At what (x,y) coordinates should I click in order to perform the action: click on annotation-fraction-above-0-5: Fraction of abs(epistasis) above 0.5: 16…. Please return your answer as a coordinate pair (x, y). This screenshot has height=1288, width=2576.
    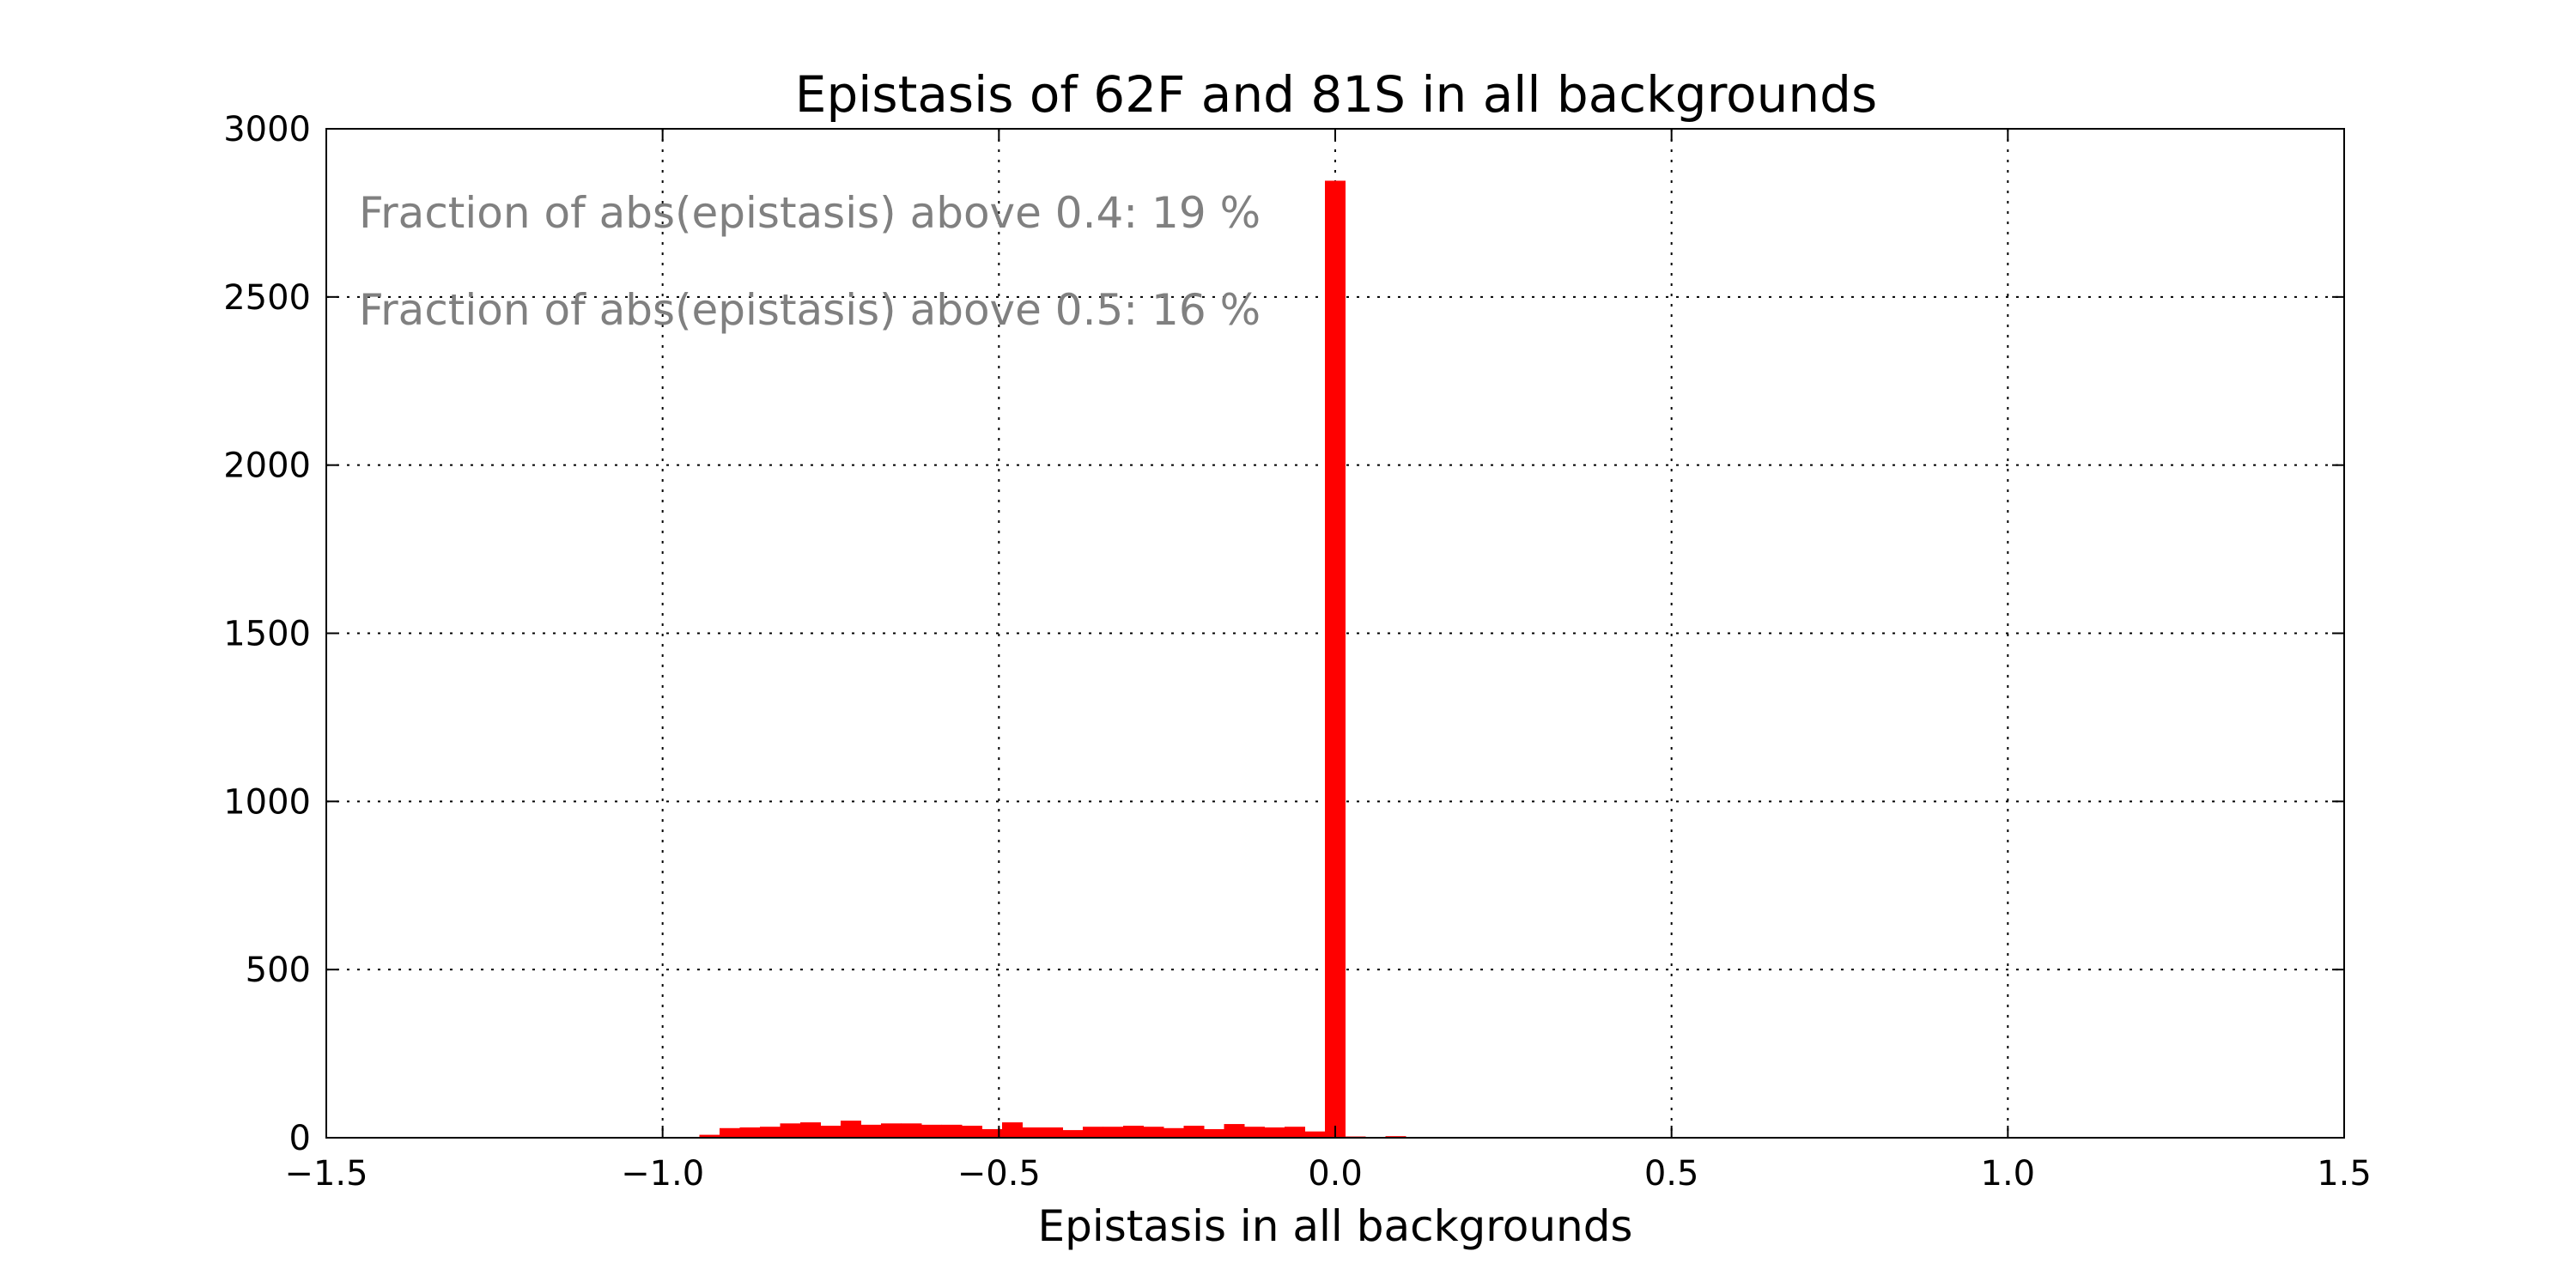
    Looking at the image, I should click on (810, 310).